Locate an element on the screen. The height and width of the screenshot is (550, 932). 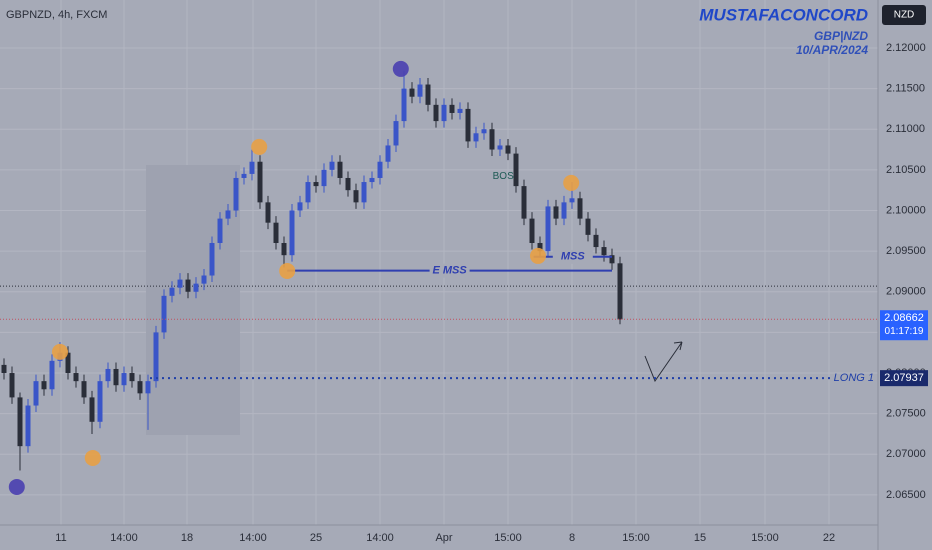
symbol-title: GBPNZD, 4h, FXCM is located at coordinates (56, 15).